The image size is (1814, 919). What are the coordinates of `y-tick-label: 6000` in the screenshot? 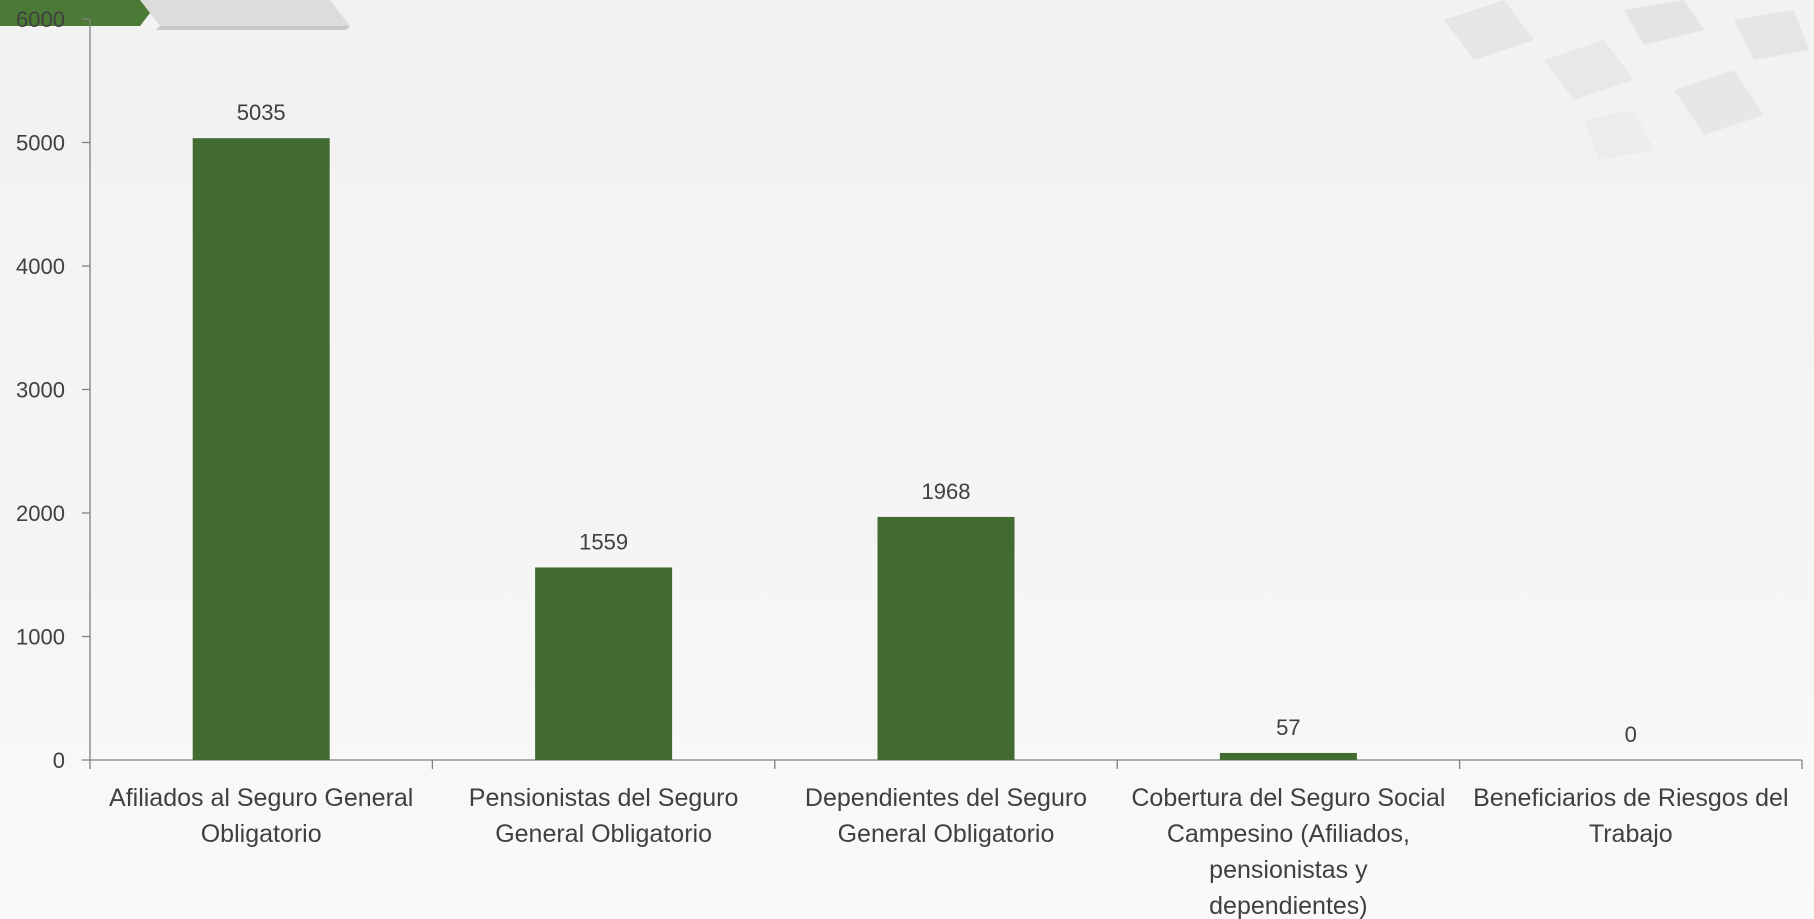 It's located at (40, 19).